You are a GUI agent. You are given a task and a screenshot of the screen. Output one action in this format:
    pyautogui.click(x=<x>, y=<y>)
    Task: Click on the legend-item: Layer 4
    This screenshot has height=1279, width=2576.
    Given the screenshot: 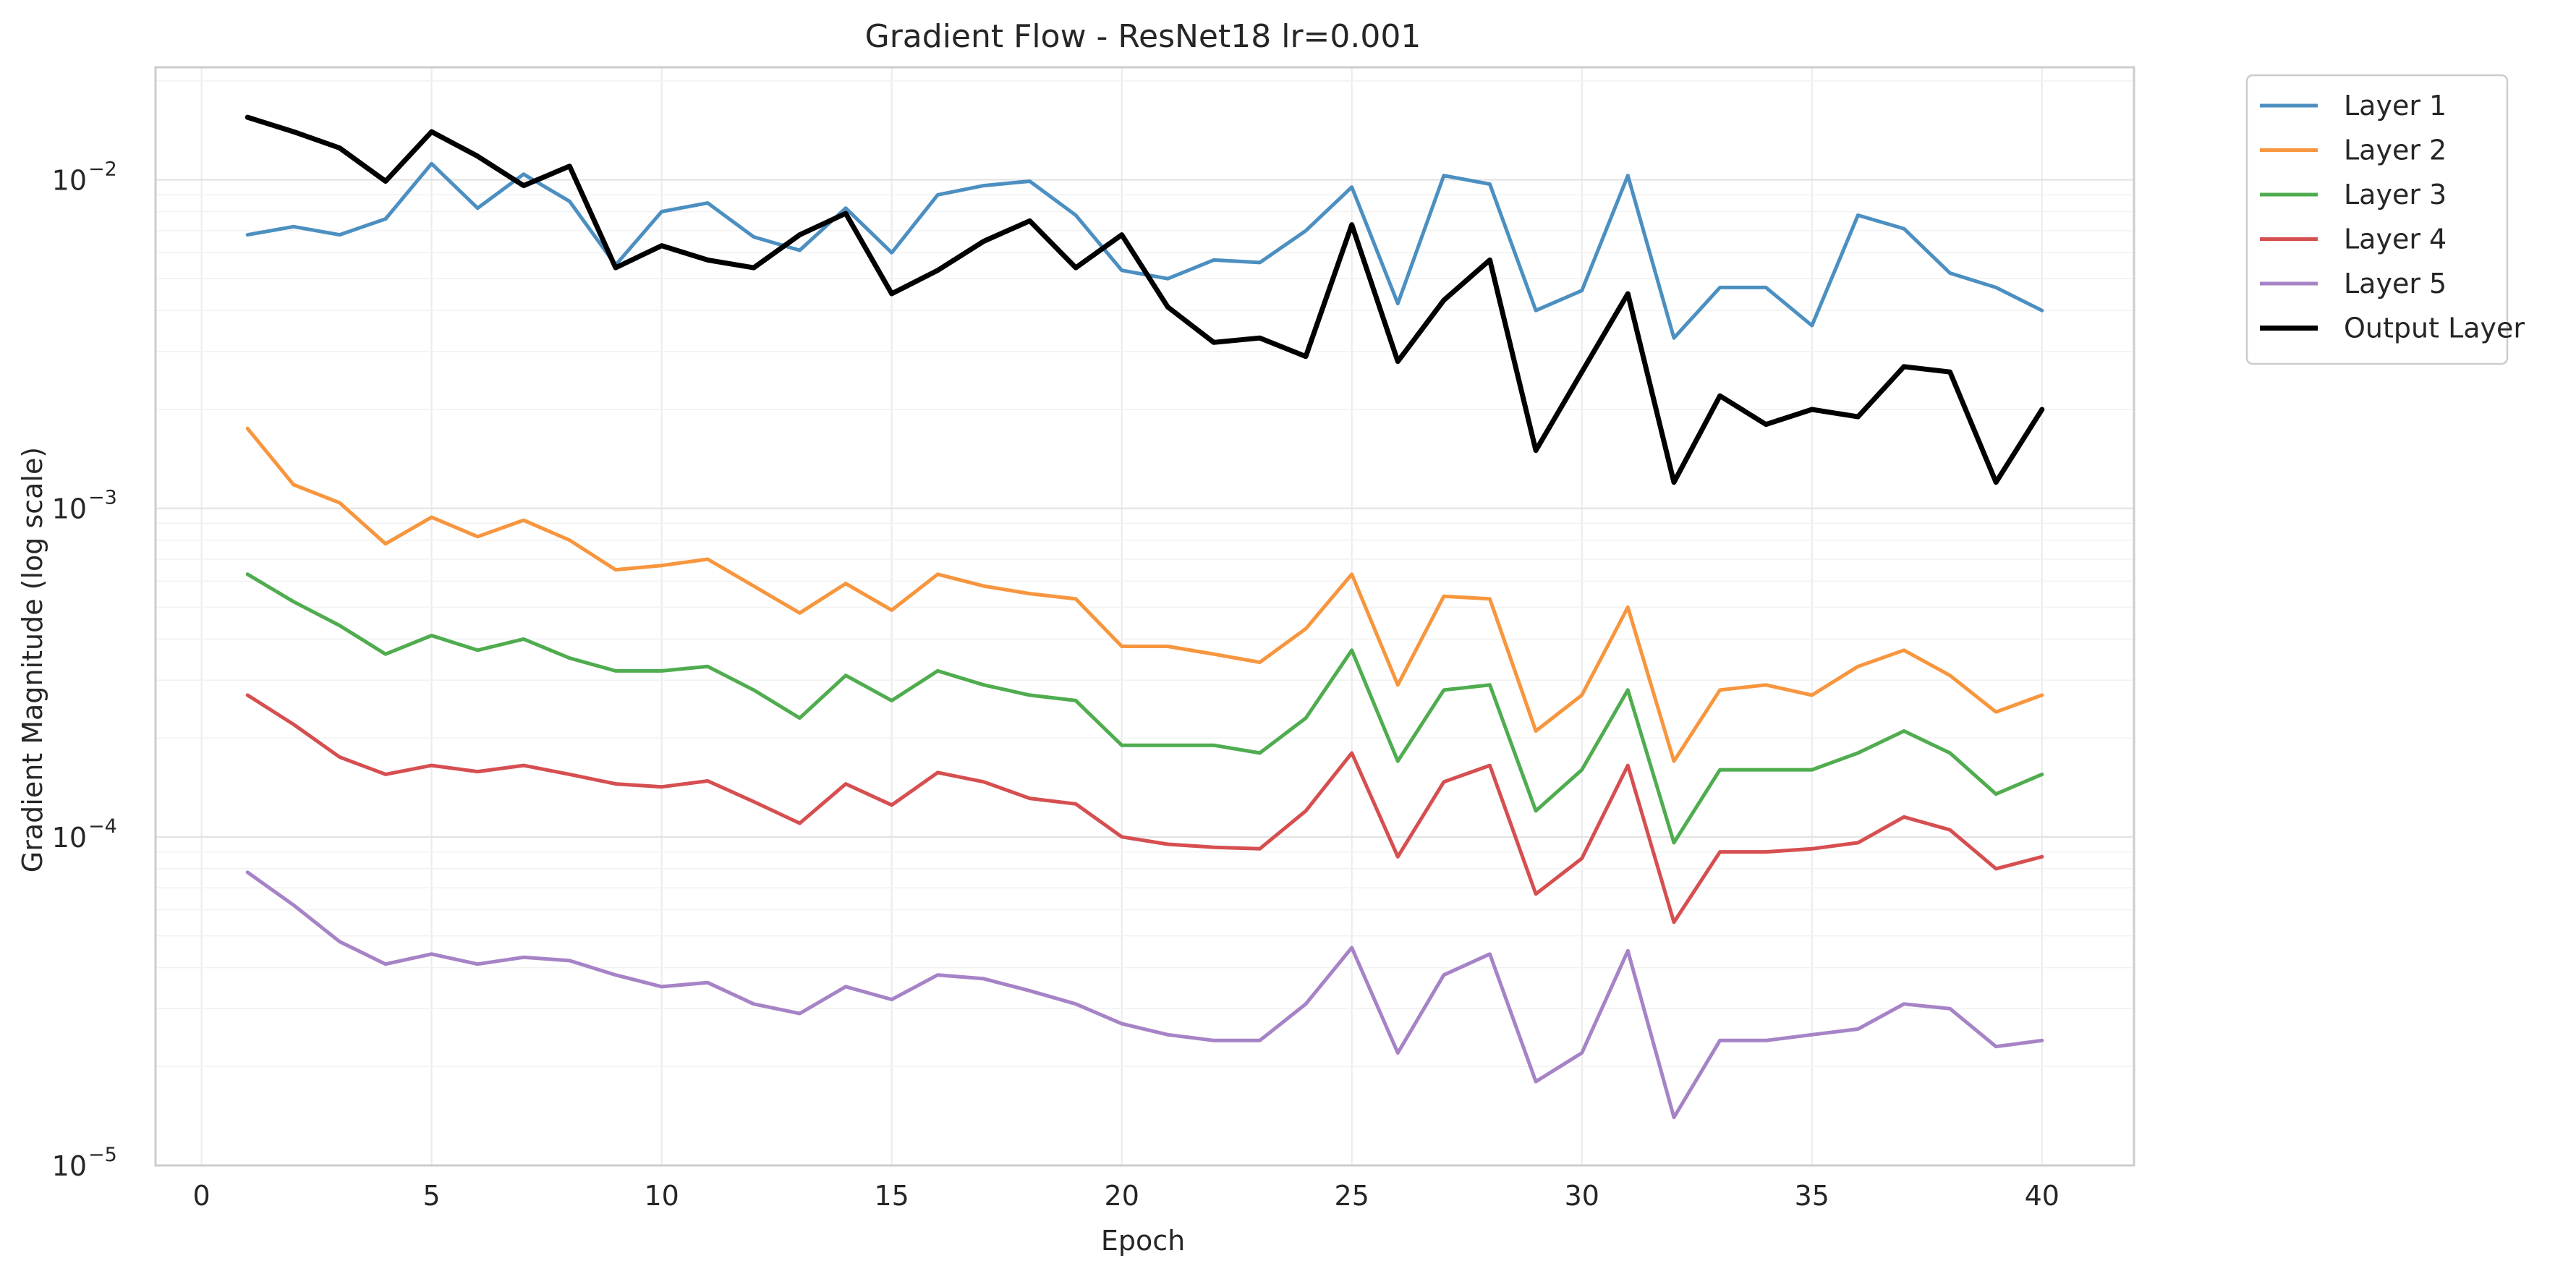 What is the action you would take?
    pyautogui.click(x=2353, y=239)
    